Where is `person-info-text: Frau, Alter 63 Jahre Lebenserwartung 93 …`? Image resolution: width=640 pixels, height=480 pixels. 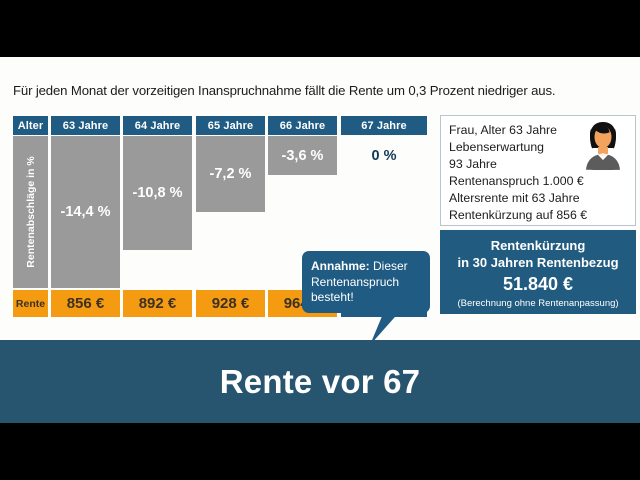
person-info-text: Frau, Alter 63 Jahre Lebenserwartung 93 … is located at coordinates (521, 172).